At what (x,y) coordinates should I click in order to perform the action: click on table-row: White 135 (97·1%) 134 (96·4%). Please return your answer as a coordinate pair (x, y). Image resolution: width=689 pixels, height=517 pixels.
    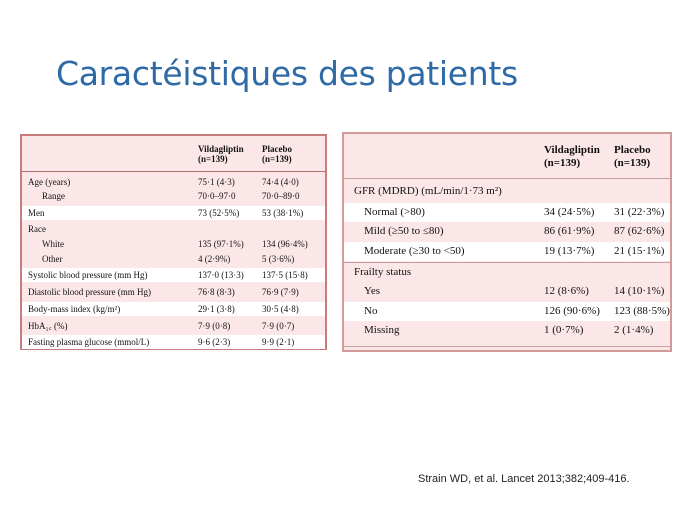
    Looking at the image, I should click on (173, 244).